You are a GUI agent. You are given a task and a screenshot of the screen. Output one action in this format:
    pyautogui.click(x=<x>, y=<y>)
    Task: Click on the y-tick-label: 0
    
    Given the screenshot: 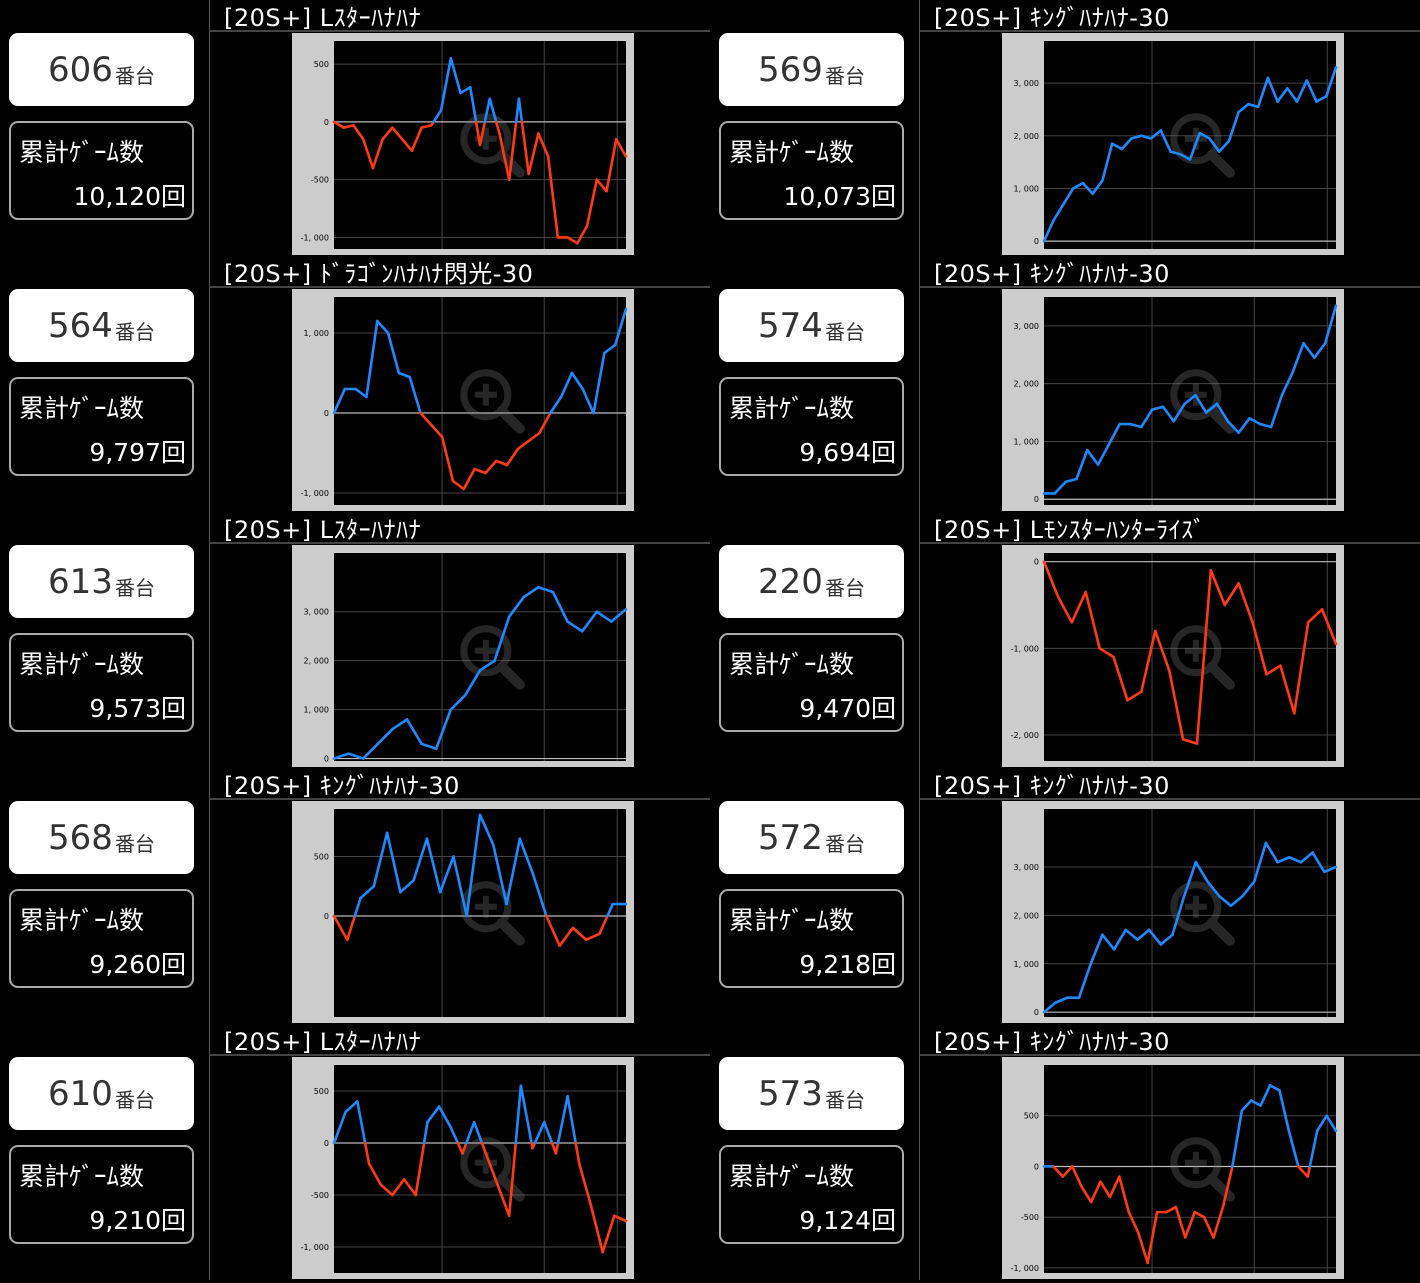 What is the action you would take?
    pyautogui.click(x=1036, y=1012)
    